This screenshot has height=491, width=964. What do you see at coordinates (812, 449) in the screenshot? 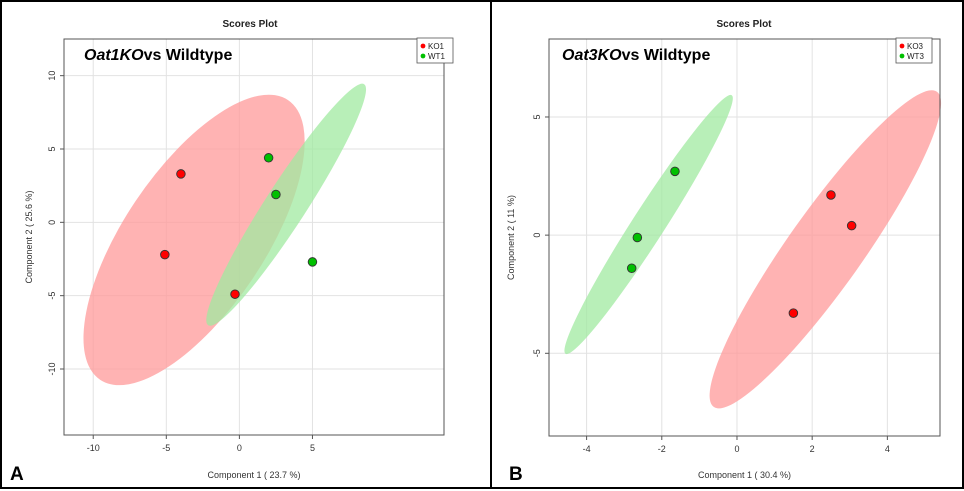
I see `x-tick-label: 2` at bounding box center [812, 449].